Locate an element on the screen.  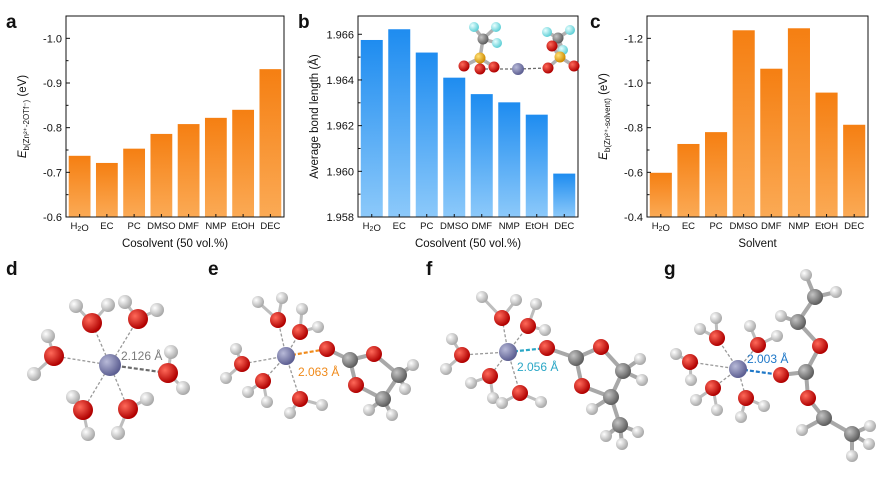
panel-label-c: c is located at coordinates (595, 22).